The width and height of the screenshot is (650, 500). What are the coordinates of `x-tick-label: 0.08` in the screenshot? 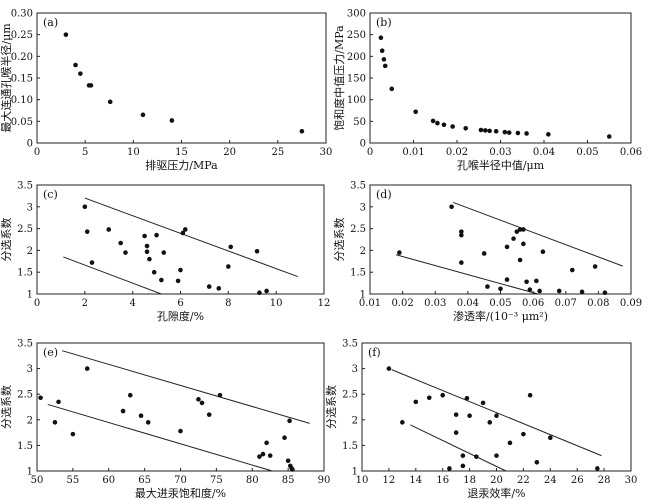 It's located at (598, 303).